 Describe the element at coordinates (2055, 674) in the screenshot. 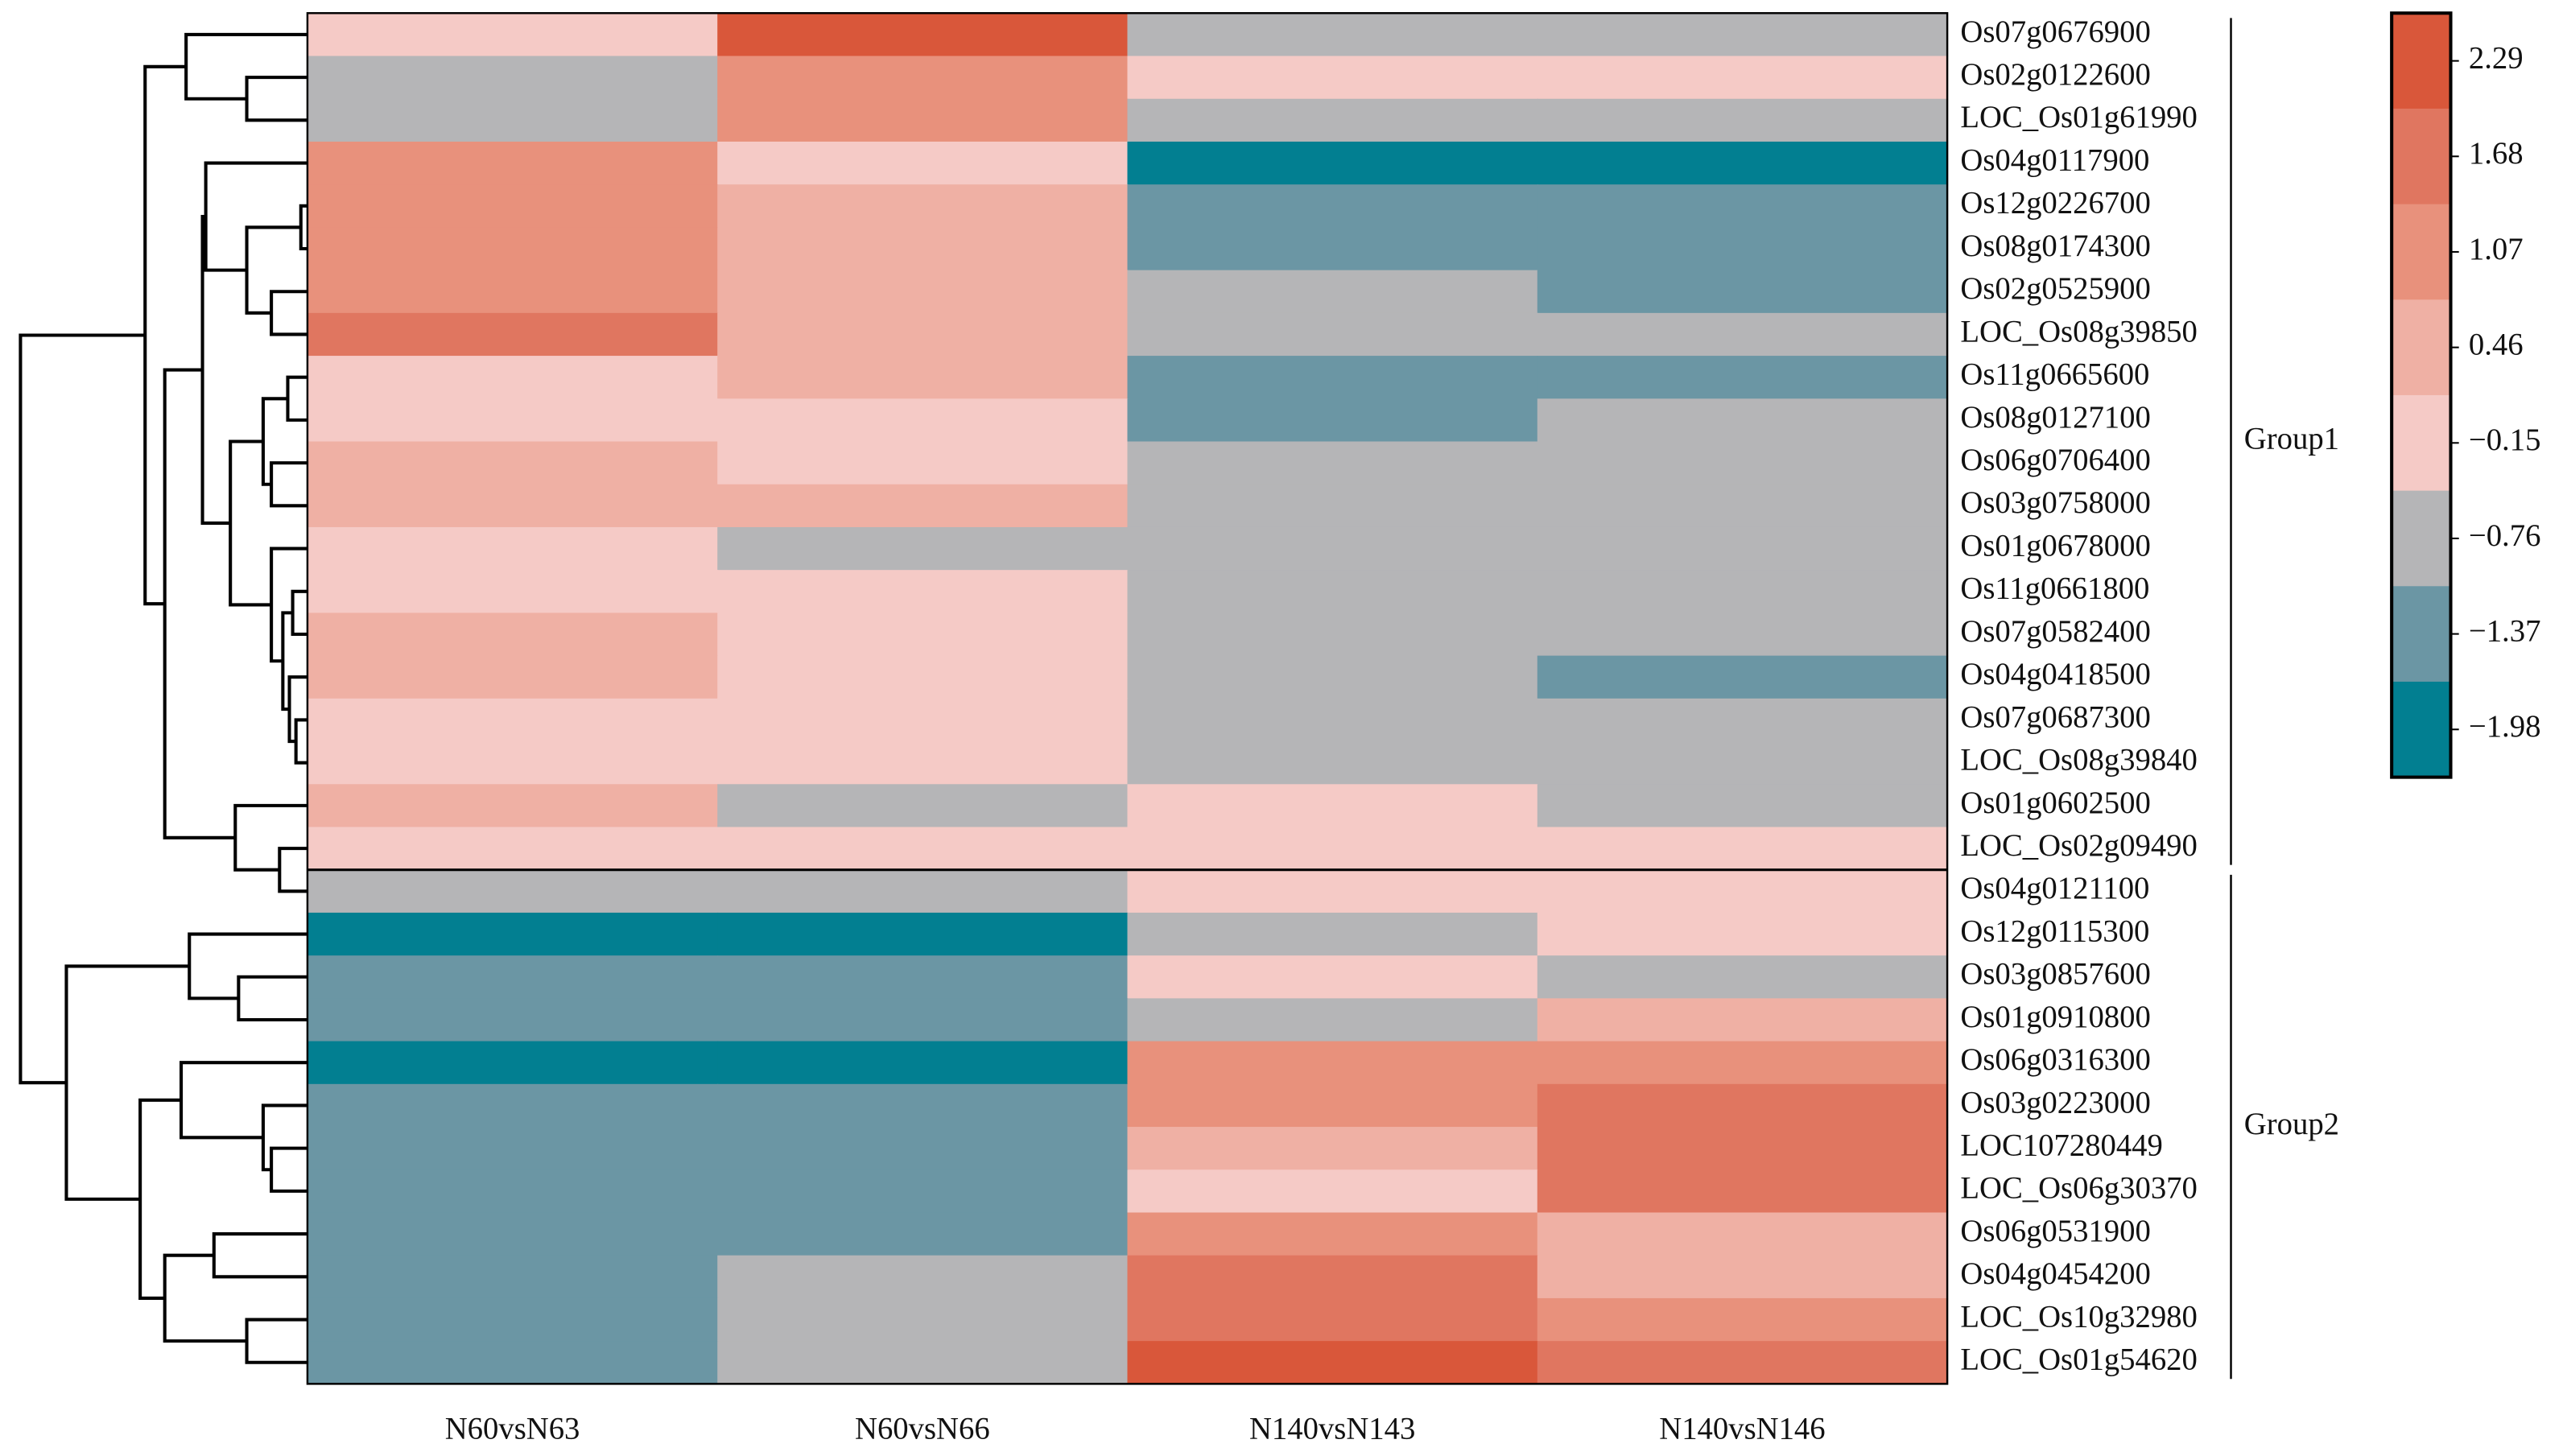

I see `row-label: Os04g0418500` at that location.